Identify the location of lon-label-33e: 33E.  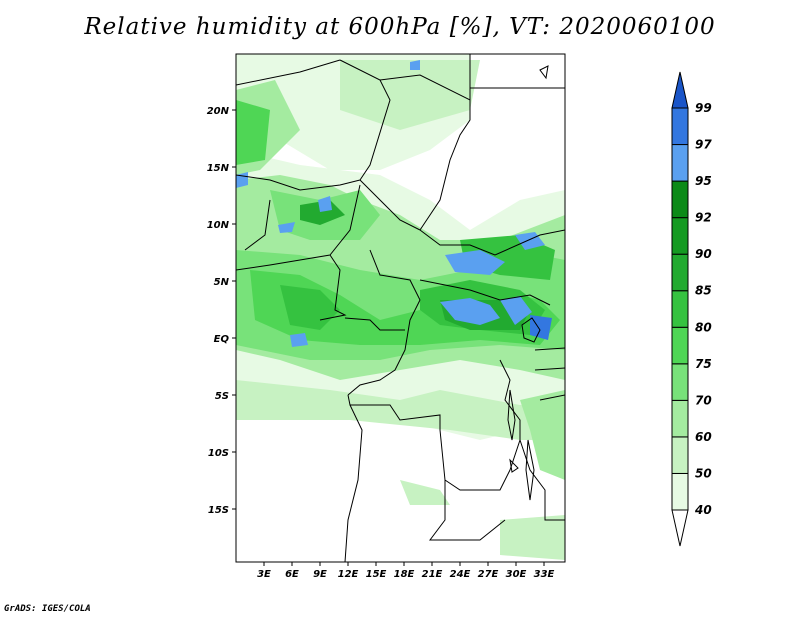
(544, 574).